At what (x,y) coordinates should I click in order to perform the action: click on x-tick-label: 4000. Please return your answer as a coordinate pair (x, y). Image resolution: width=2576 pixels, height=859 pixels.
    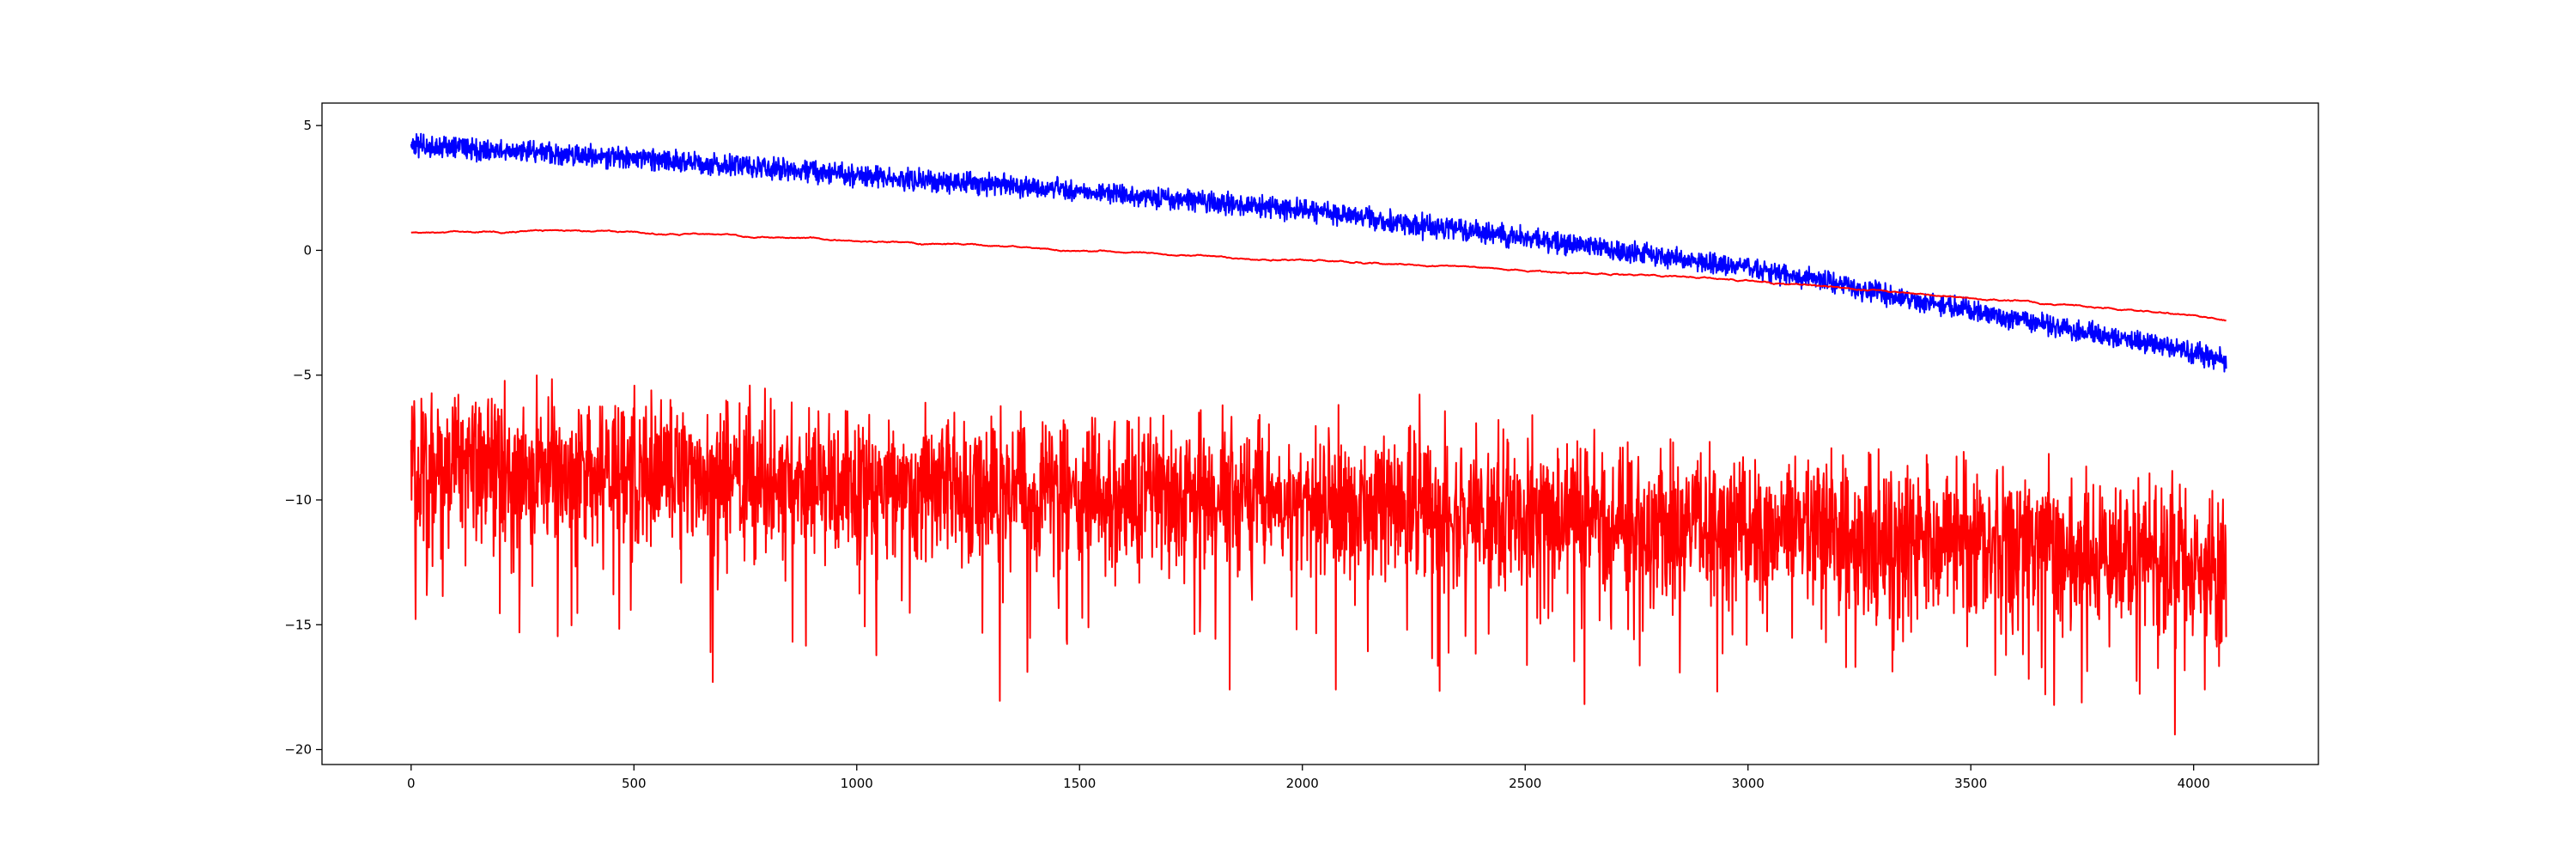
    Looking at the image, I should click on (2194, 783).